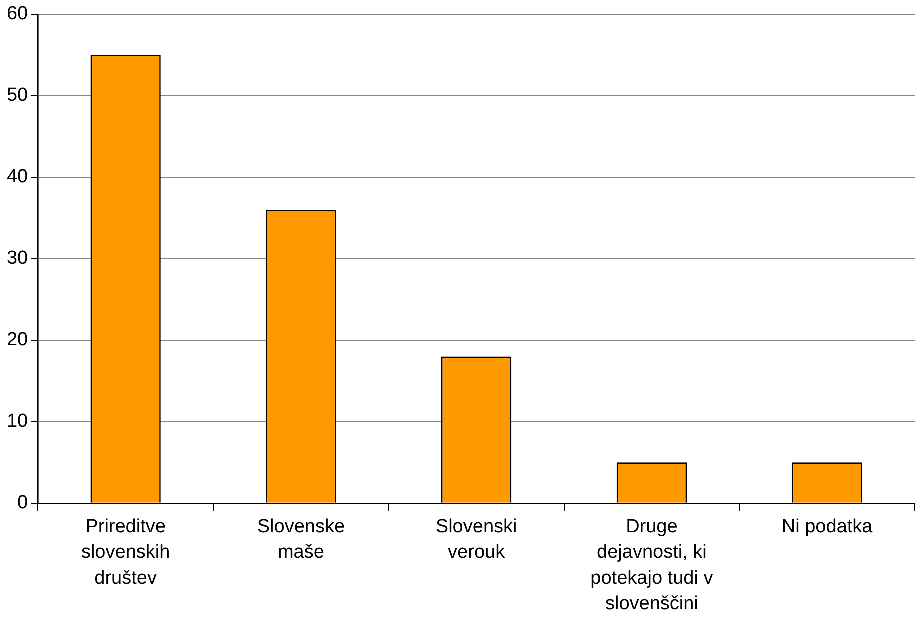 This screenshot has height=620, width=917. Describe the element at coordinates (301, 540) in the screenshot. I see `x-tick-label: Slovenske maše` at that location.